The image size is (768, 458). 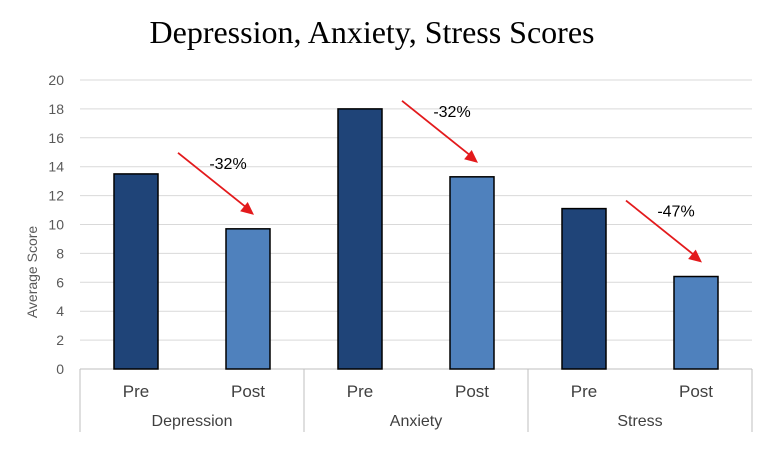 I want to click on chart-title: Depression, Anxiety, Stress Scores, so click(x=372, y=32).